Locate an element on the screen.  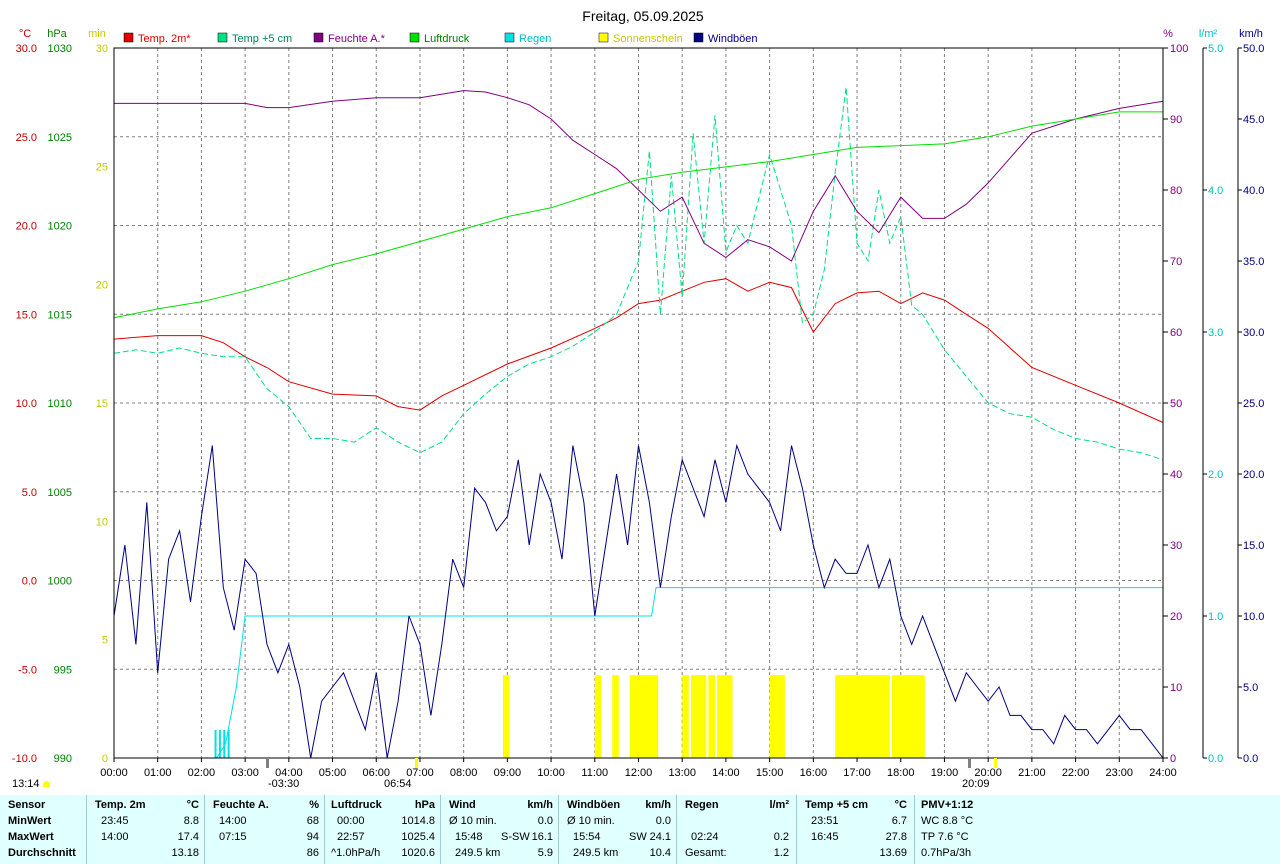
stats-humidity-name: Feuchte A. is located at coordinates (241, 805).